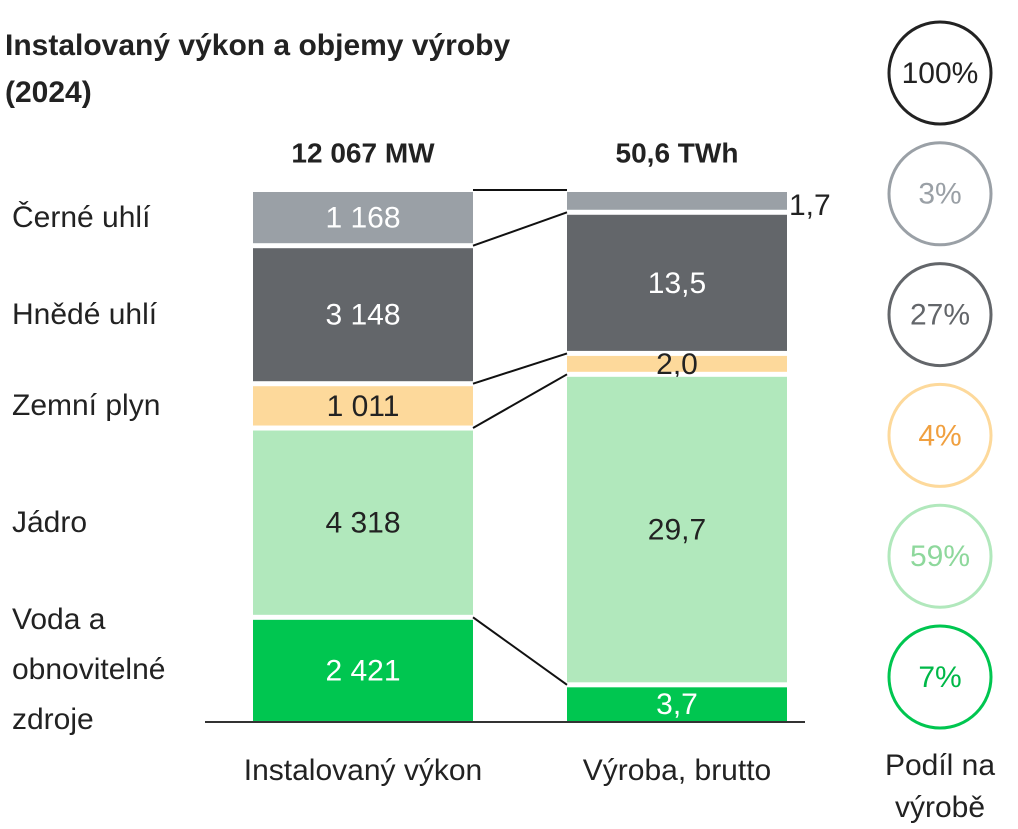  I want to click on x-tick-label: Instalovaný výkon, so click(363, 770).